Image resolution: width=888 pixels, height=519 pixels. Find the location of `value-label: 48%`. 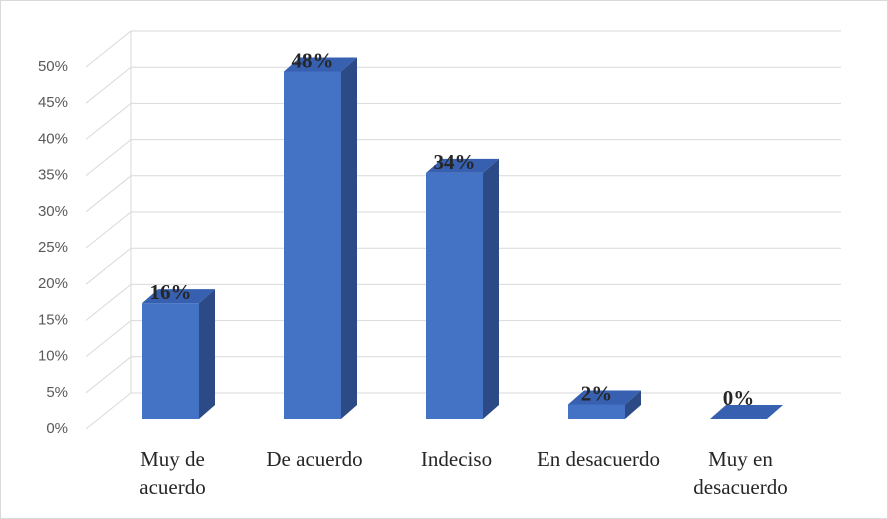

value-label: 48% is located at coordinates (313, 60).